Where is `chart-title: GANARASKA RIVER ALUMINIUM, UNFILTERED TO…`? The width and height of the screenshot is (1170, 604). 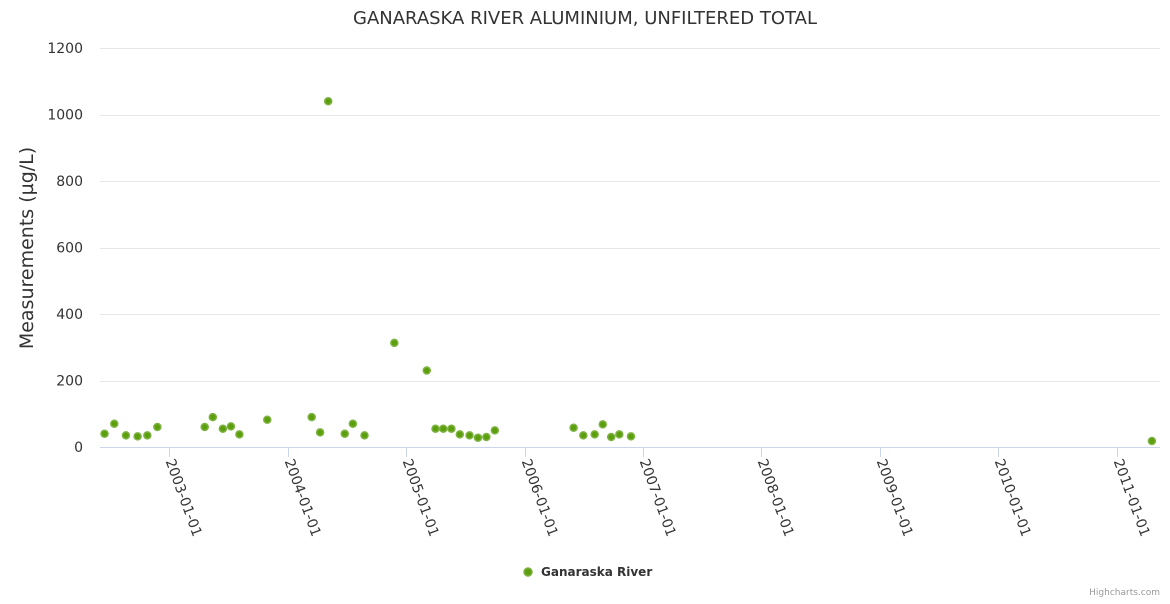
chart-title: GANARASKA RIVER ALUMINIUM, UNFILTERED TO… is located at coordinates (585, 18).